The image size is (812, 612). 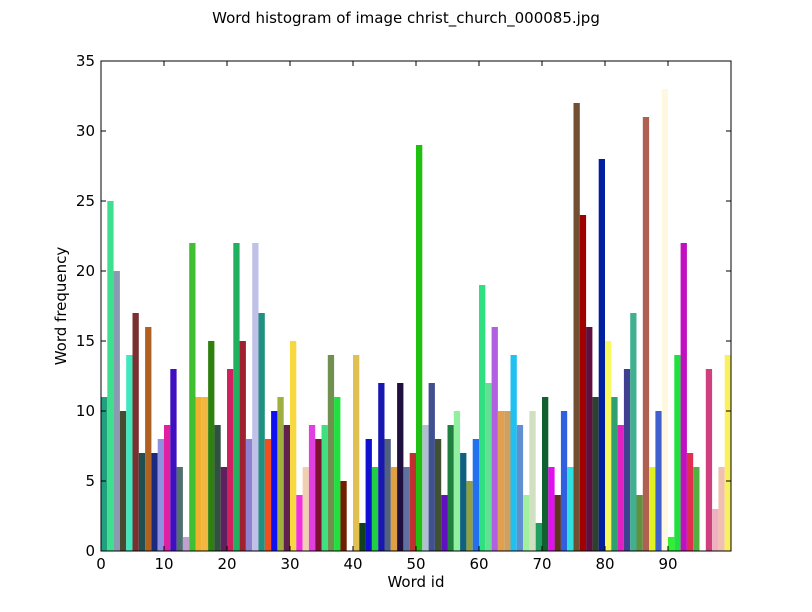 What do you see at coordinates (226, 564) in the screenshot?
I see `x-tick-label: 20` at bounding box center [226, 564].